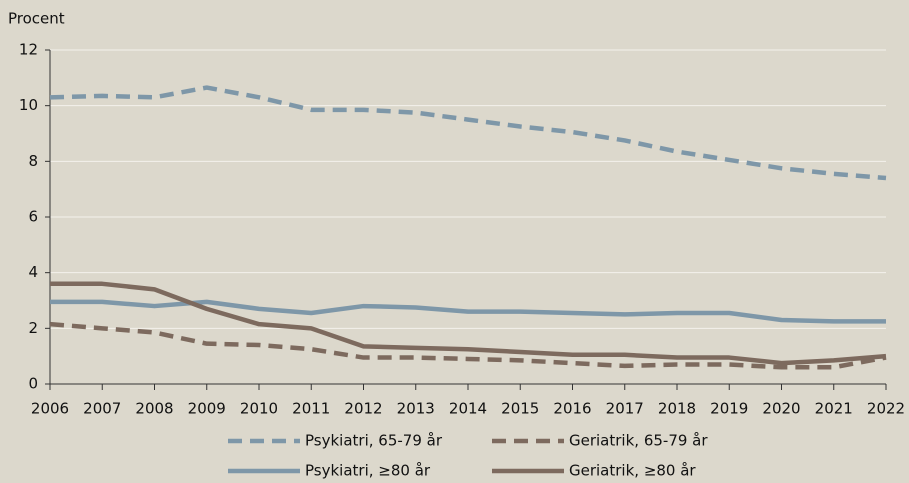 The width and height of the screenshot is (909, 483). Describe the element at coordinates (834, 409) in the screenshot. I see `x-tick-label: 2021` at that location.